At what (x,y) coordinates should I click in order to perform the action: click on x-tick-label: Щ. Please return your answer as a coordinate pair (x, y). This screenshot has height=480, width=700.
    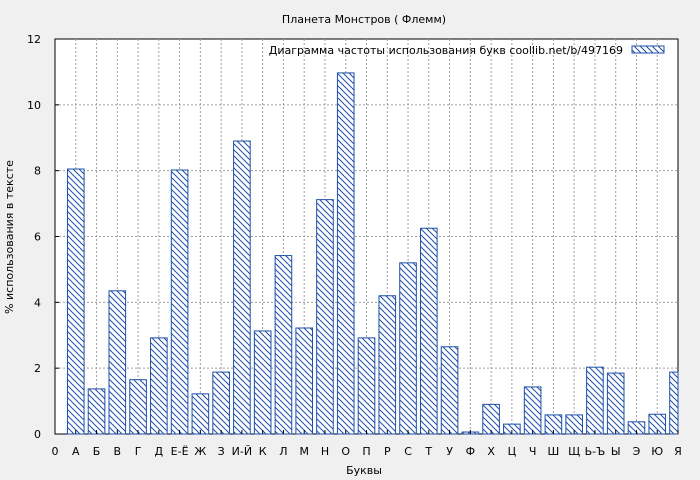
    Looking at the image, I should click on (574, 451).